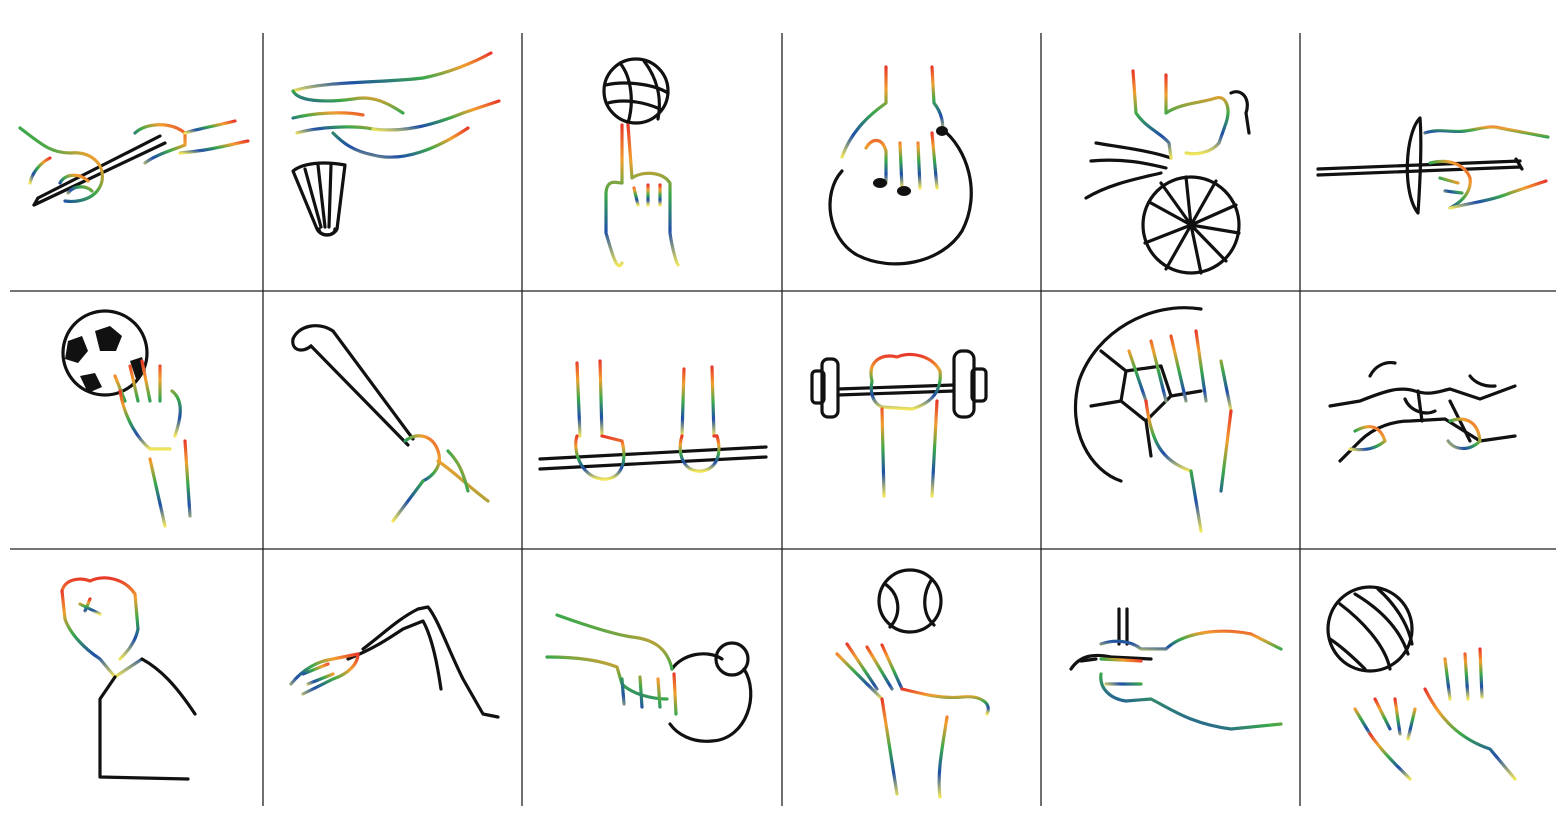  I want to click on tile-judo, so click(1428, 420).